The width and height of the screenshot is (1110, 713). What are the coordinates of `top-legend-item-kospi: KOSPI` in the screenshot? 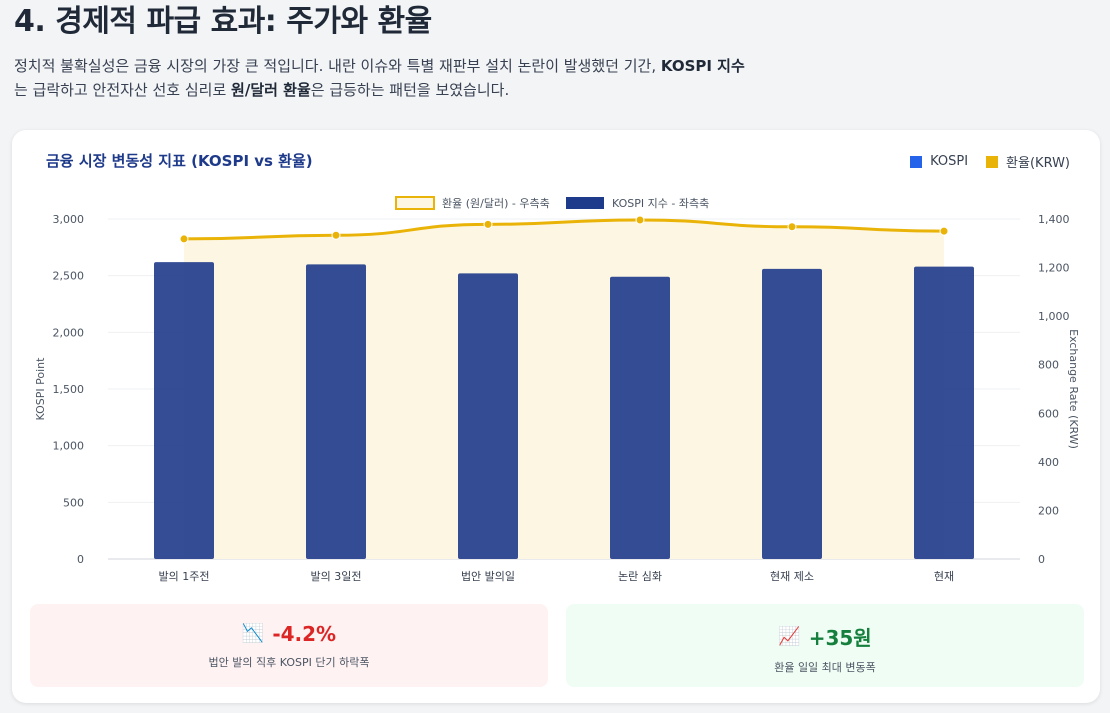 It's located at (939, 161).